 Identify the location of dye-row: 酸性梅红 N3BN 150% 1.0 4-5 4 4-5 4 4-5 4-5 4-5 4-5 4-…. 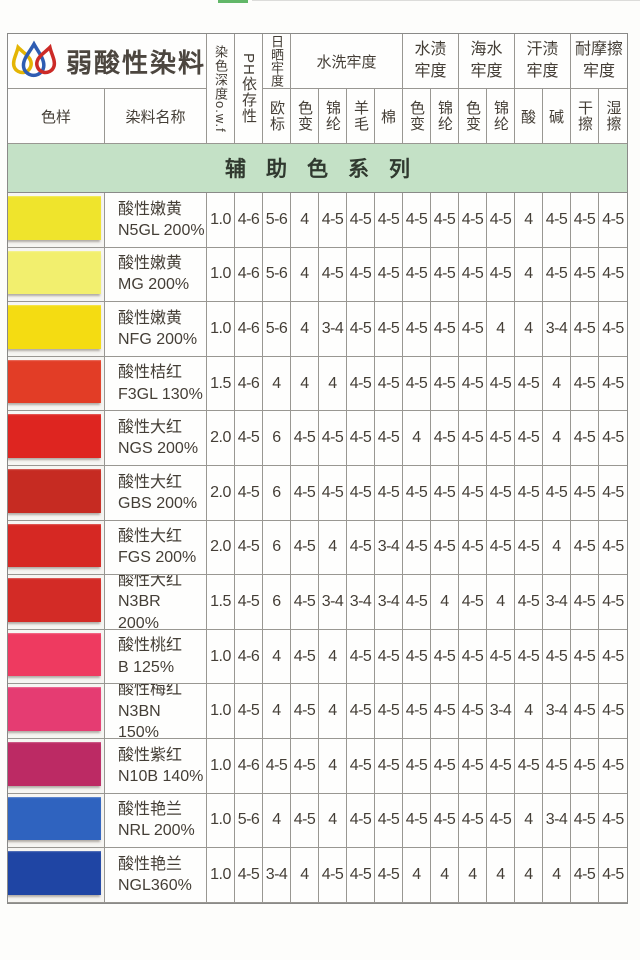
(317, 711).